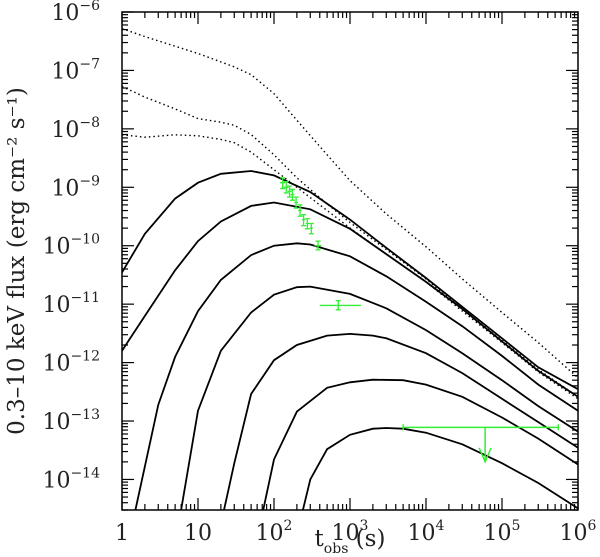 The image size is (600, 557). What do you see at coordinates (75, 187) in the screenshot?
I see `y-tick-label: 10⁻⁹` at bounding box center [75, 187].